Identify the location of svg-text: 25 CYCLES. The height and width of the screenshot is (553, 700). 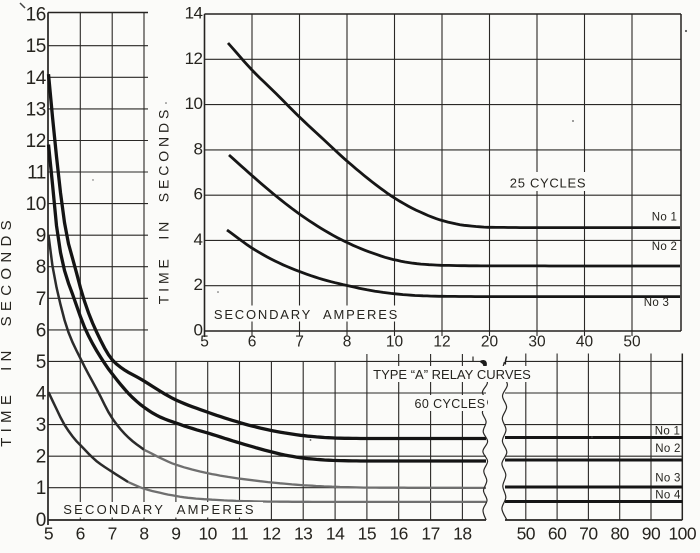
(548, 183).